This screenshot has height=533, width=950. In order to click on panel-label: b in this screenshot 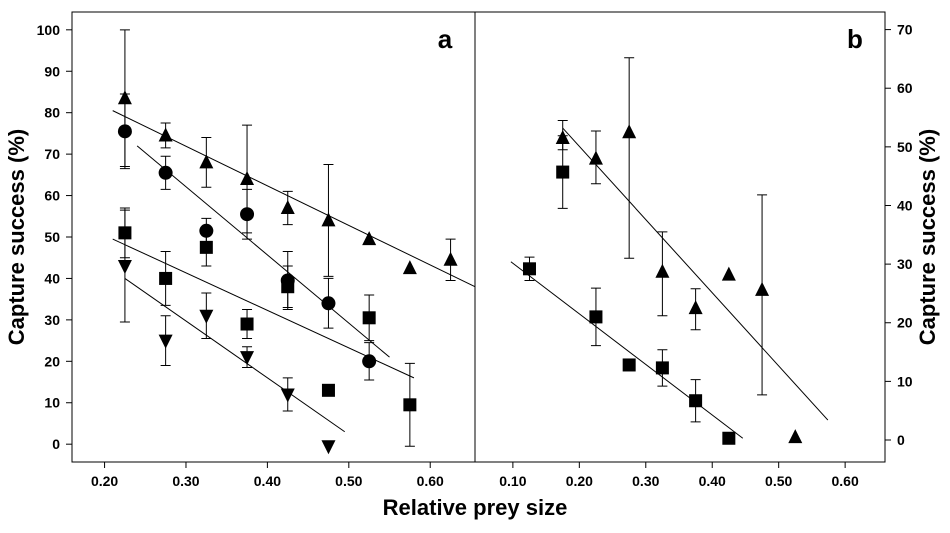, I will do `click(855, 39)`.